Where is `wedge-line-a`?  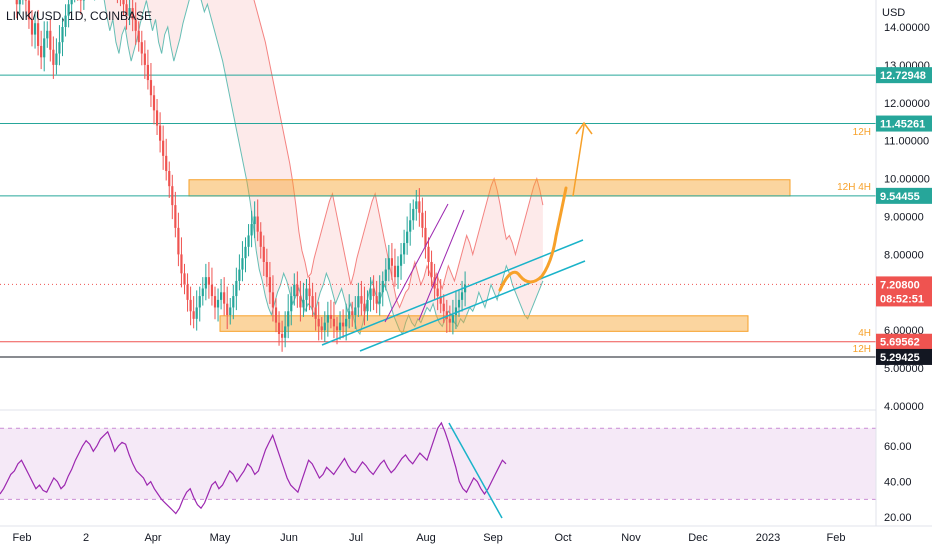 wedge-line-a is located at coordinates (416, 263).